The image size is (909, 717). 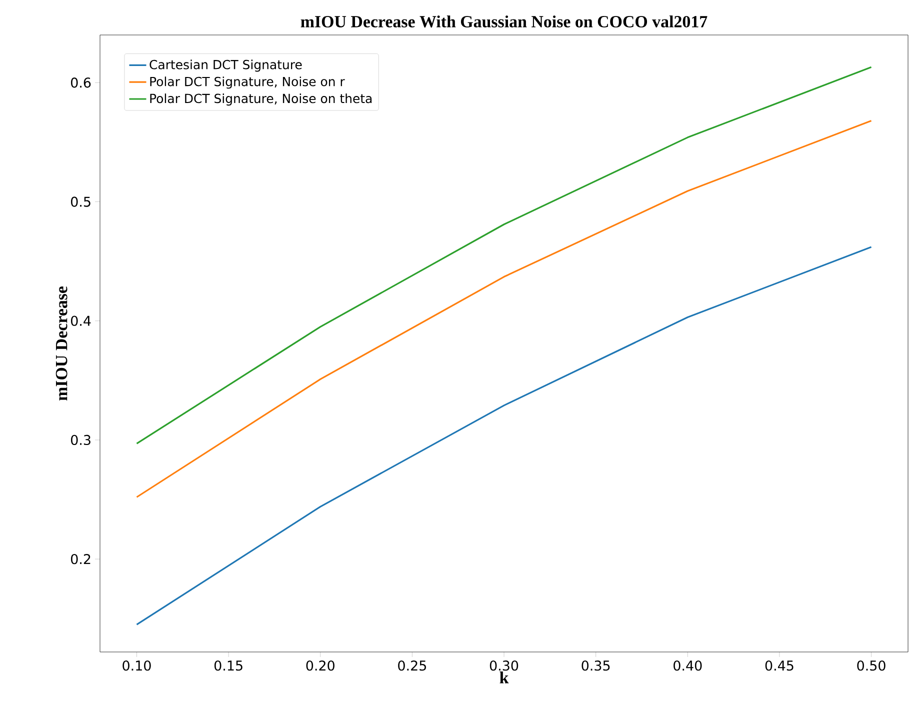 What do you see at coordinates (228, 665) in the screenshot?
I see `x-tick-label: 0.15` at bounding box center [228, 665].